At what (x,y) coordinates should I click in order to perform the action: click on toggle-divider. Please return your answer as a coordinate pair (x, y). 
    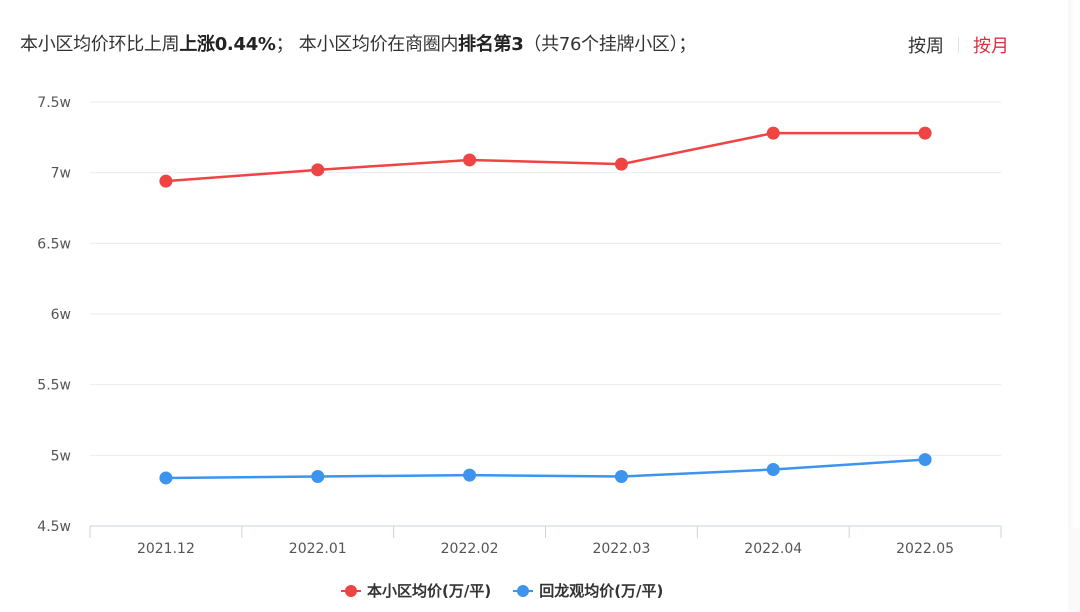
    Looking at the image, I should click on (958, 45).